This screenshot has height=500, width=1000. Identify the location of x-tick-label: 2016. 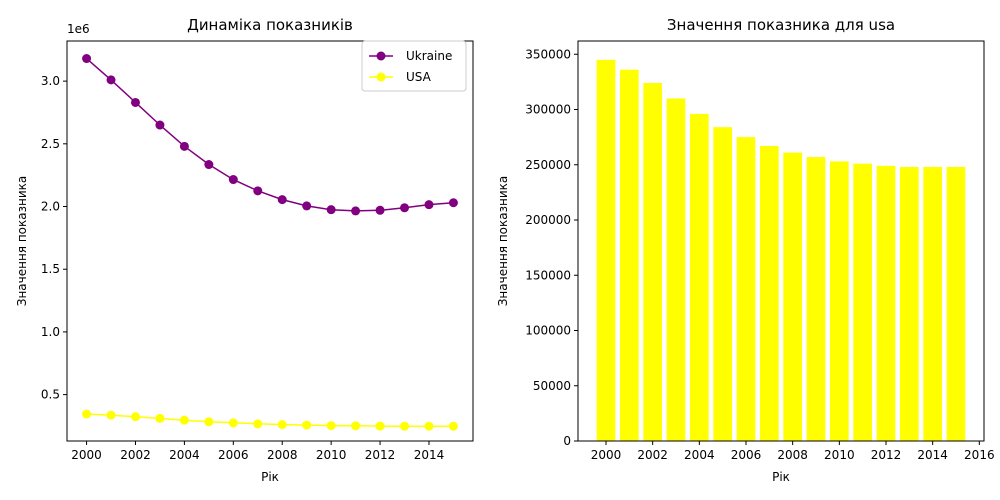
(979, 455).